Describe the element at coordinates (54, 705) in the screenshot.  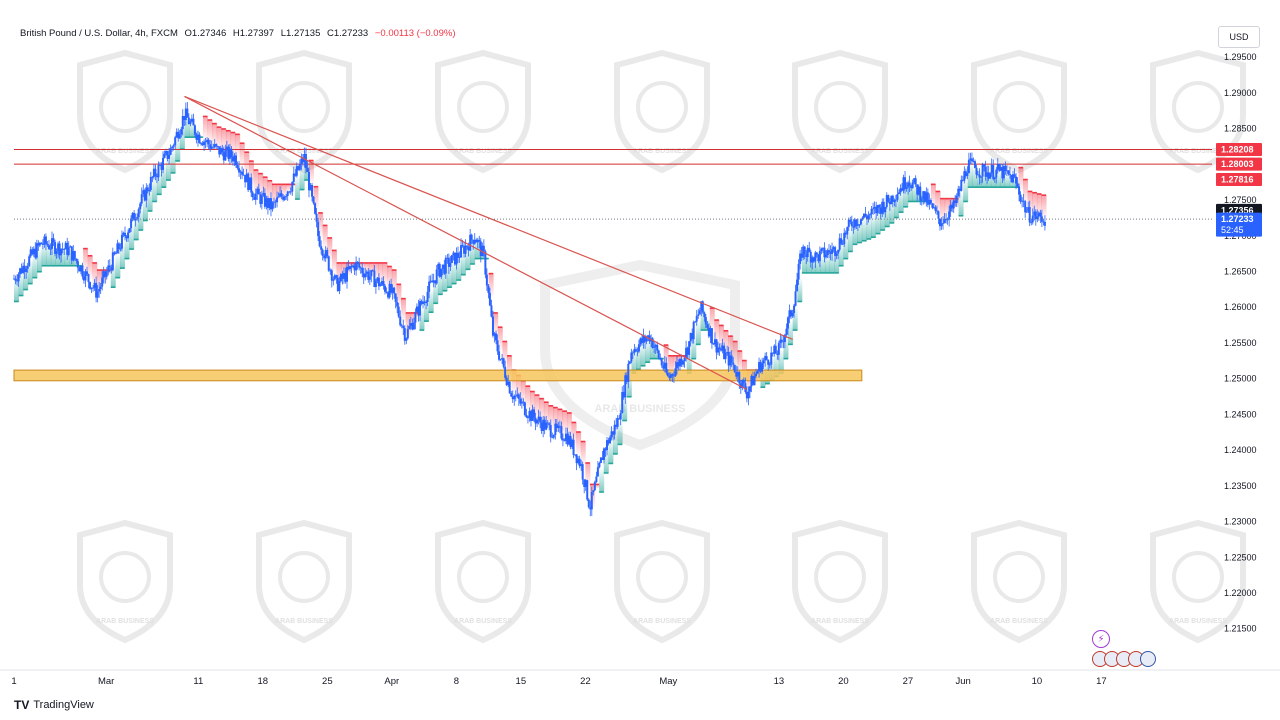
I see `branding: TV TradingView` at that location.